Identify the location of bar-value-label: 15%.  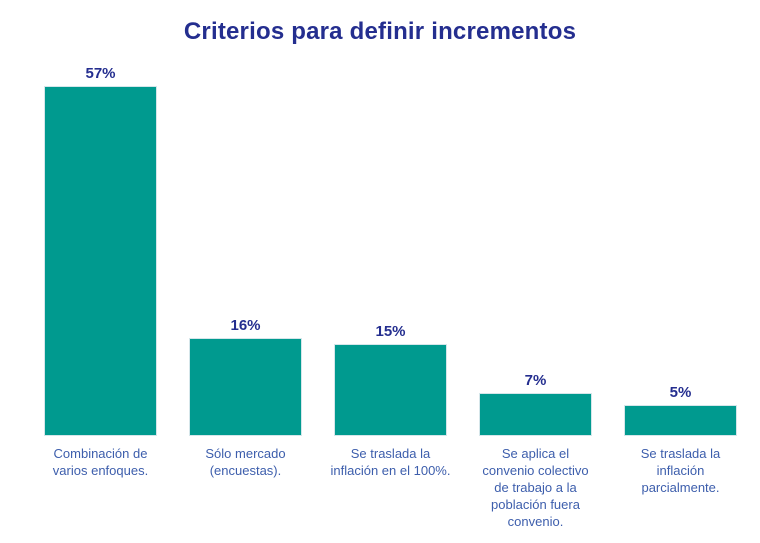
(390, 331).